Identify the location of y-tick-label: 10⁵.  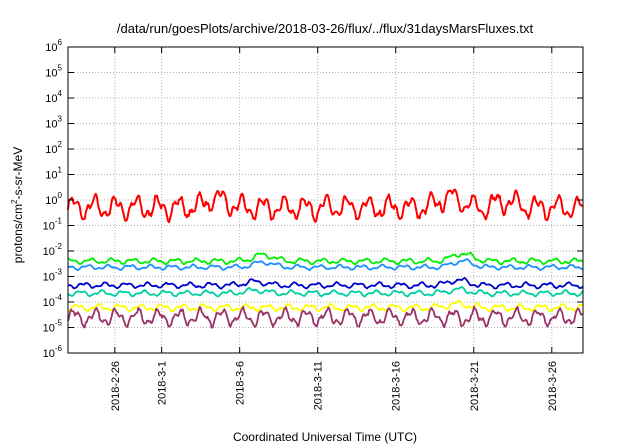
(53, 72).